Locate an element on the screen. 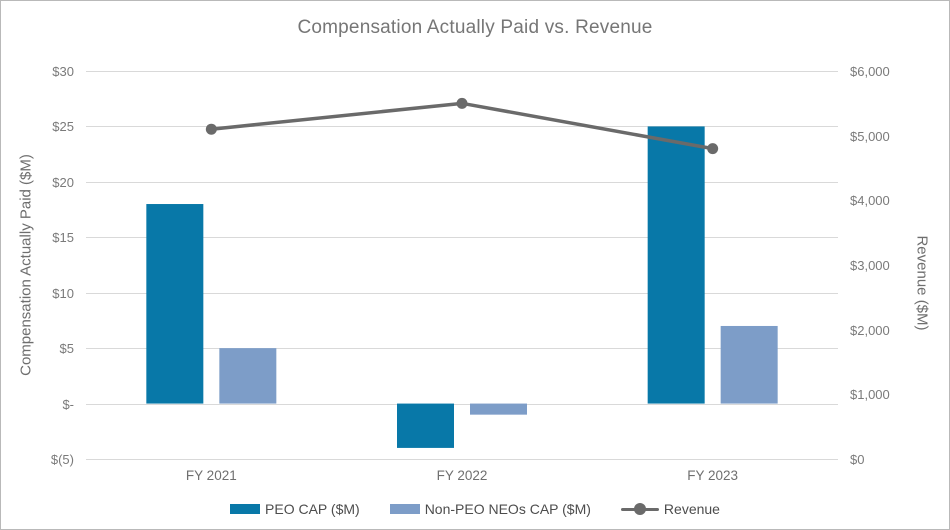  legend-item-peo-cap-m: PEO CAP ($M) is located at coordinates (295, 509).